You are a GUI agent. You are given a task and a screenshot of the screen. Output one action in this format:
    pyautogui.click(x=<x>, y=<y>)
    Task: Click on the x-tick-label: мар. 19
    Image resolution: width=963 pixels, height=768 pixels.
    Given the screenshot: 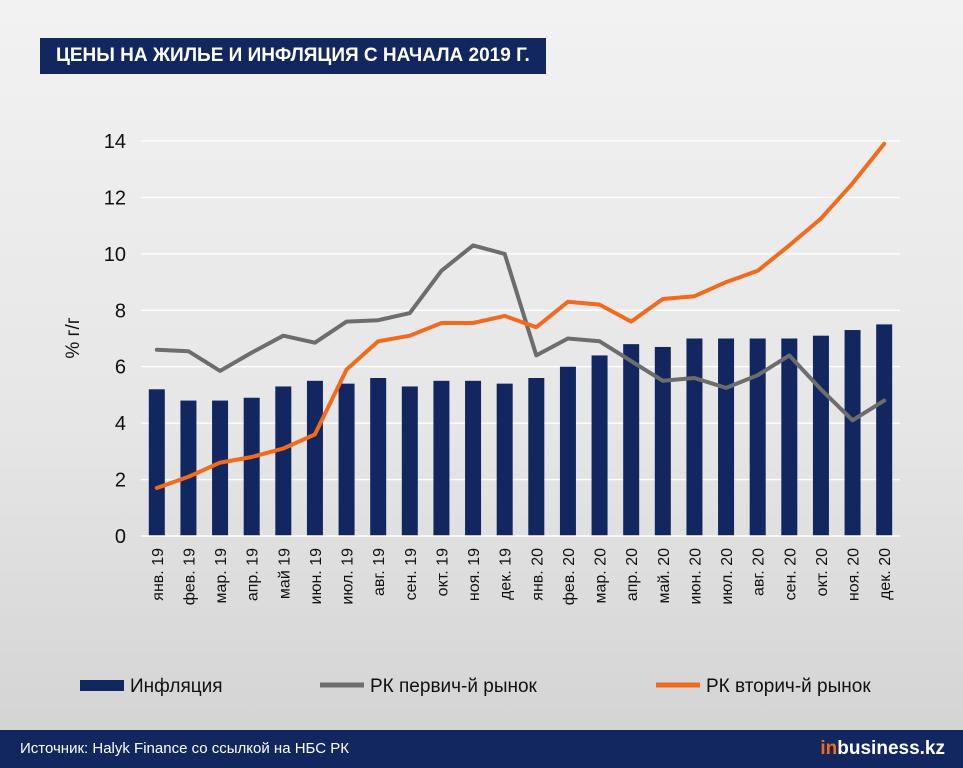 What is the action you would take?
    pyautogui.click(x=221, y=576)
    